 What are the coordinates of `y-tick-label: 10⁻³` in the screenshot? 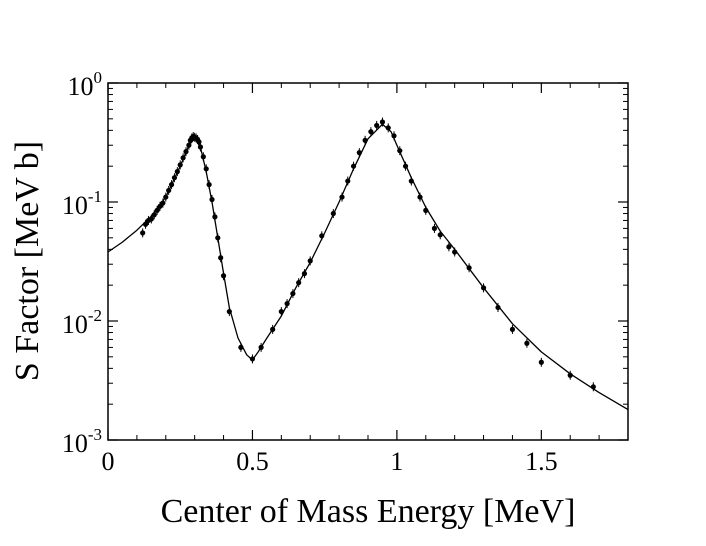 It's located at (82, 441).